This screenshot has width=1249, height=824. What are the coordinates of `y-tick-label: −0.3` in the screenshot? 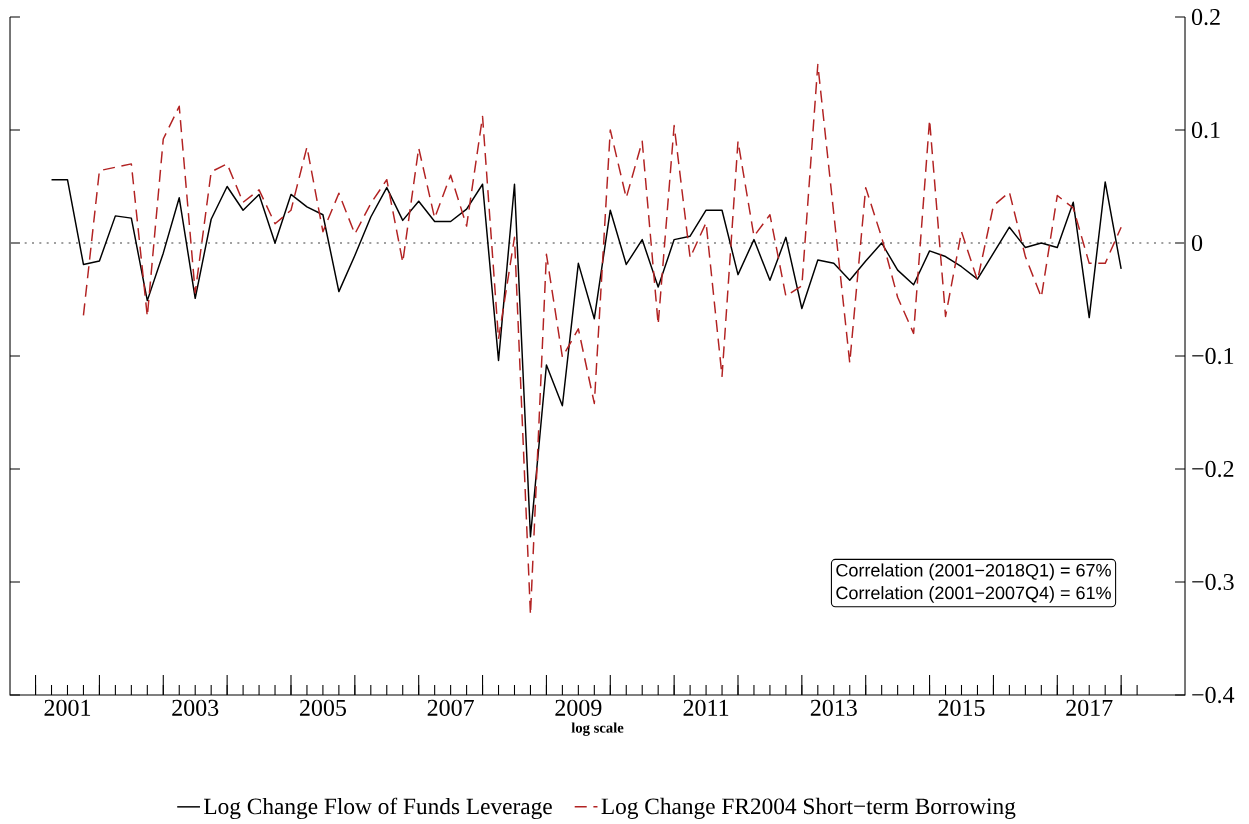 It's located at (1213, 582).